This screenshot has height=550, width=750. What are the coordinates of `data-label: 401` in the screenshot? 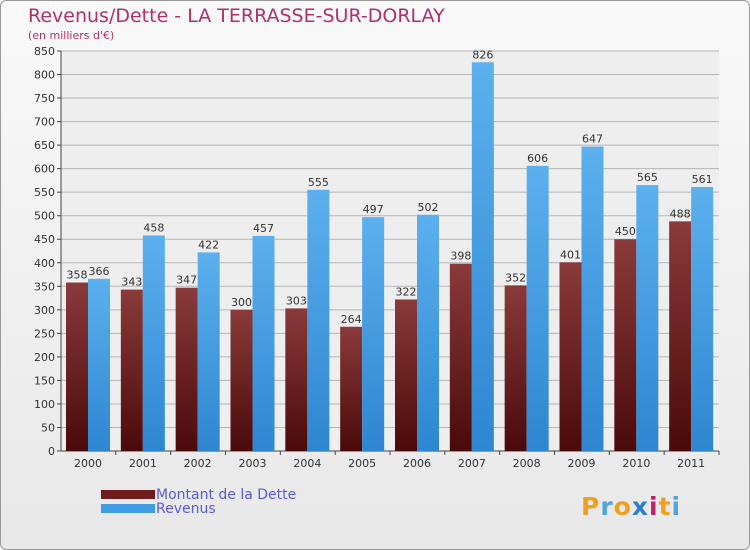 It's located at (570, 254).